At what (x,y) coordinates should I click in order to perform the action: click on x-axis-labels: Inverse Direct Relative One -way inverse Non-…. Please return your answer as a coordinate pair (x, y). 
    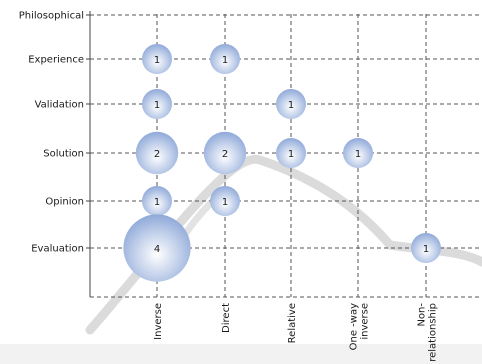
    Looking at the image, I should click on (296, 332).